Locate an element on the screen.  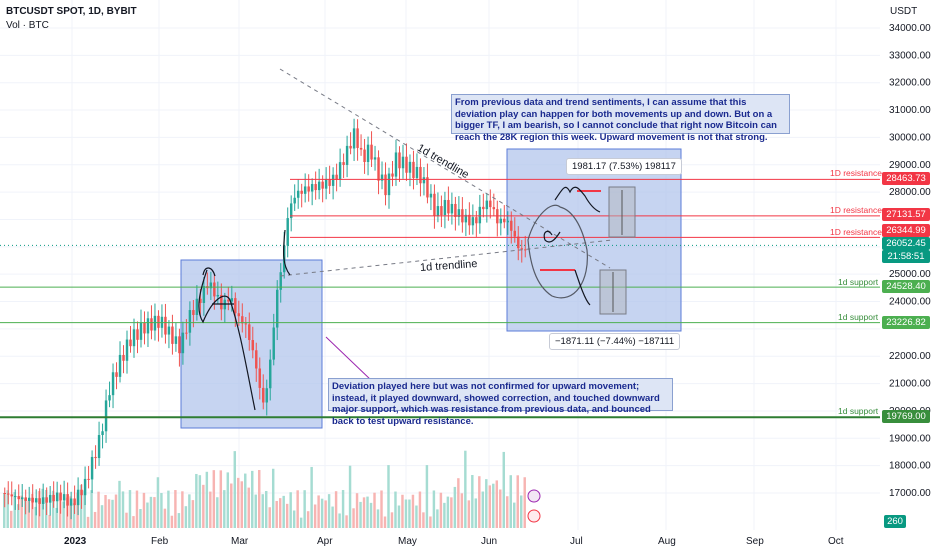
event-icon is located at coordinates (534, 496).